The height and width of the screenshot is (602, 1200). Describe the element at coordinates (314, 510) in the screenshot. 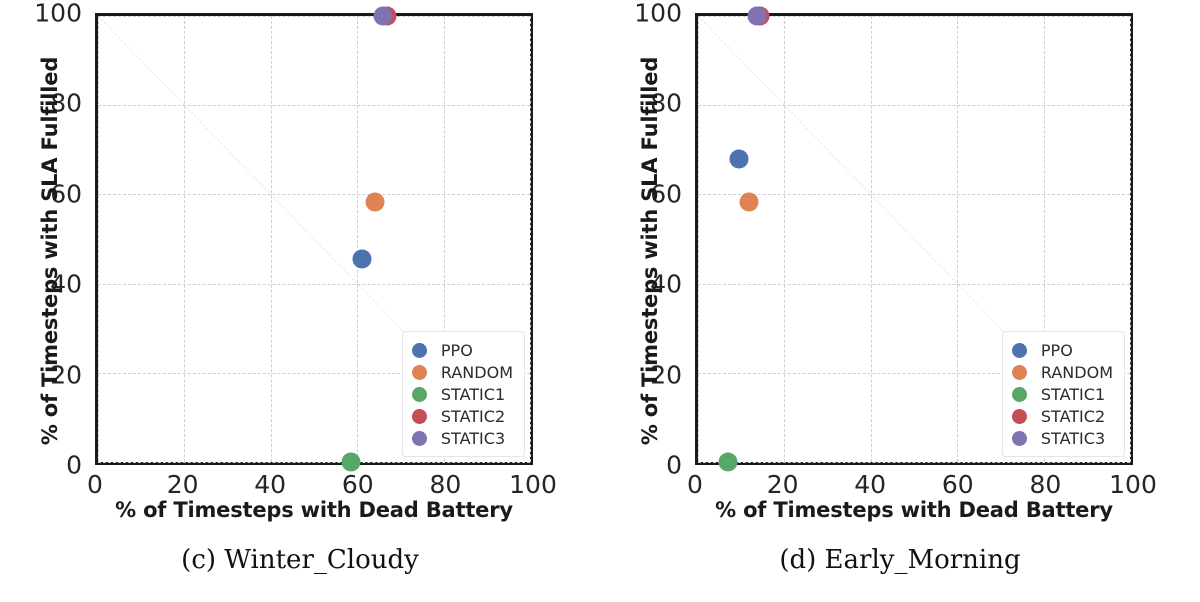

I see `x-axis-title-c: % of Timesteps with Dead Battery` at that location.